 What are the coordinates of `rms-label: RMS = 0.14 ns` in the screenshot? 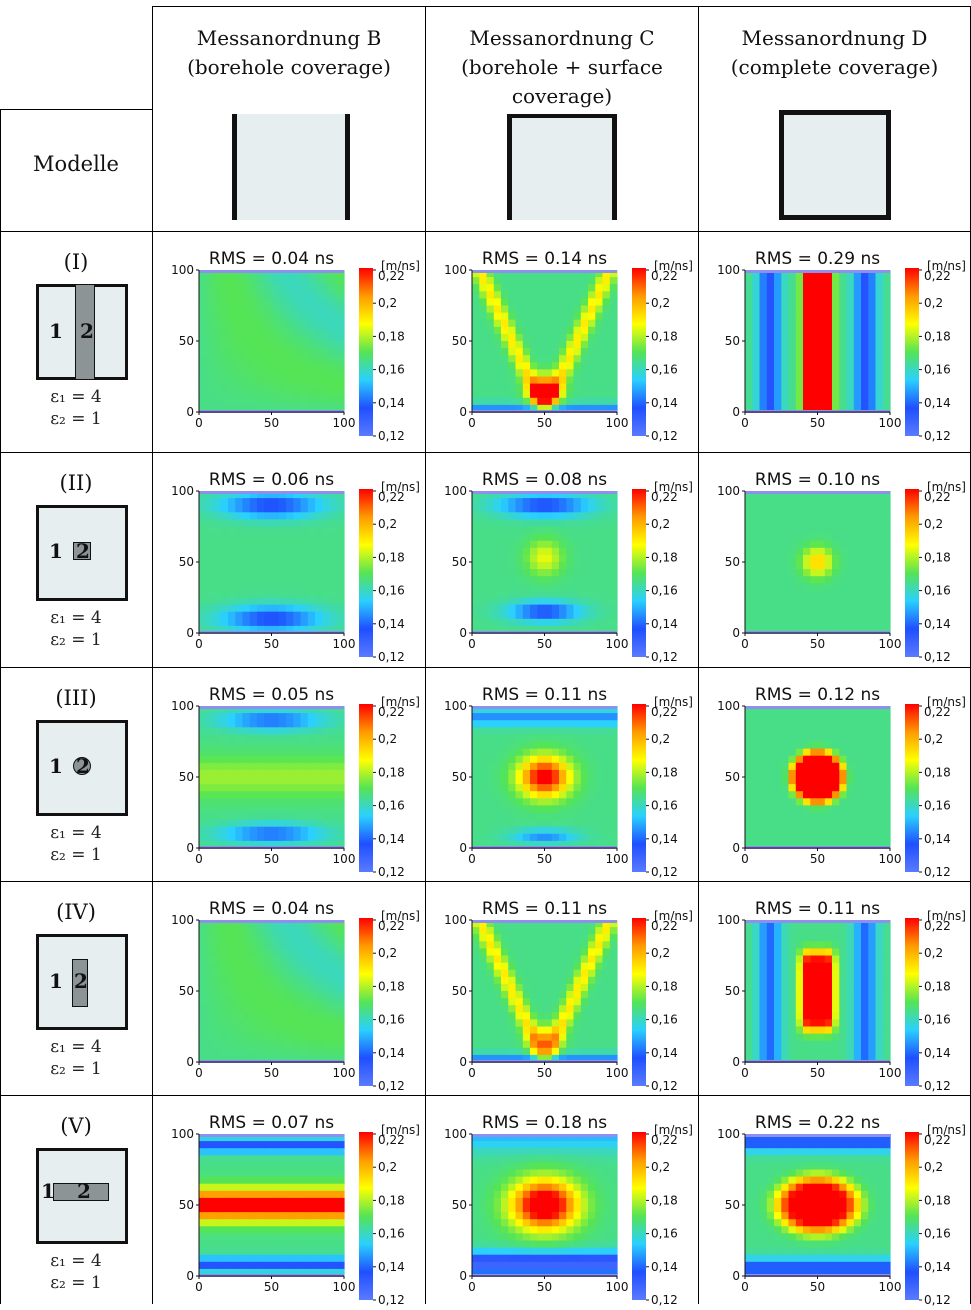 It's located at (544, 259).